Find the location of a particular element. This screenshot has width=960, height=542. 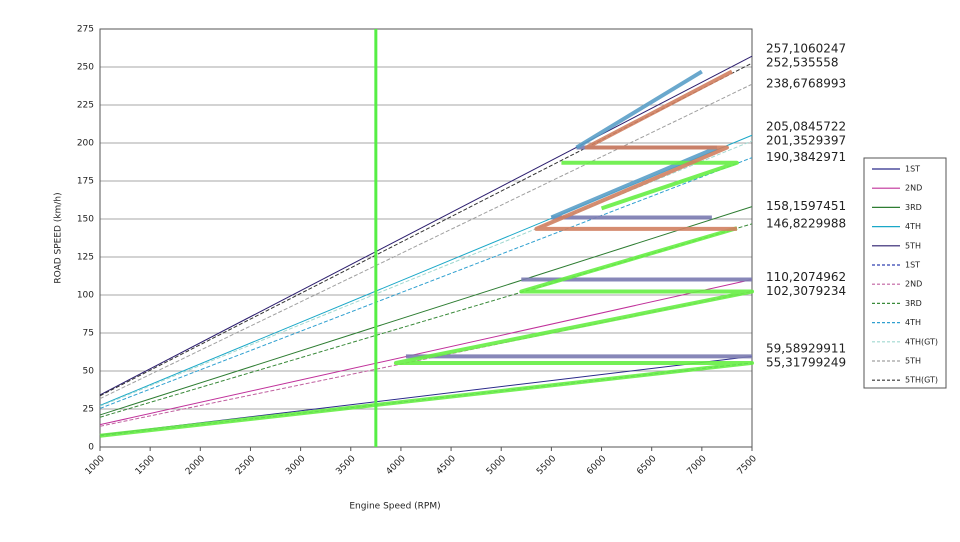

value-label: 252,535558 is located at coordinates (802, 63).